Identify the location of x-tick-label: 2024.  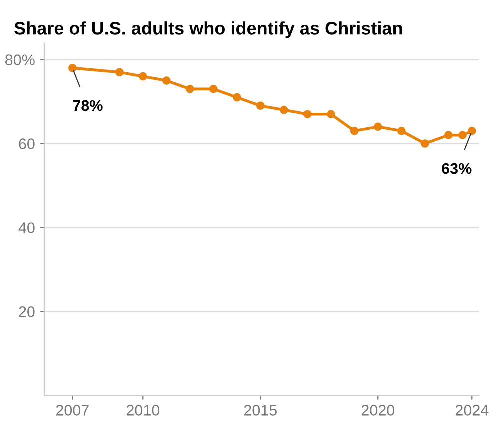
(472, 410).